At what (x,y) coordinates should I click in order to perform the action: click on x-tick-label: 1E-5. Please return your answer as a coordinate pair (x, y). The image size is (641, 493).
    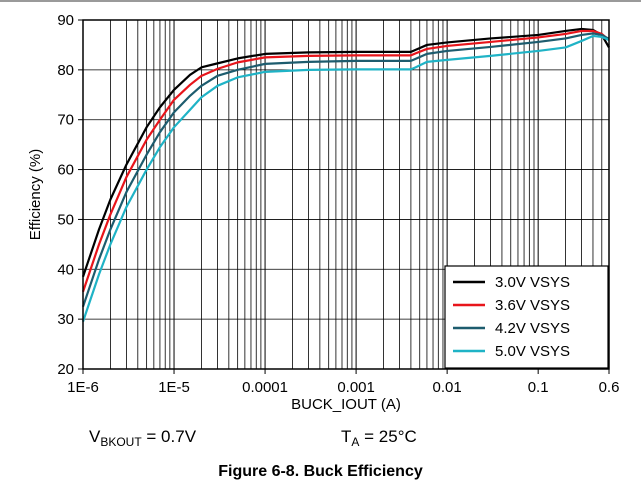
    Looking at the image, I should click on (174, 387).